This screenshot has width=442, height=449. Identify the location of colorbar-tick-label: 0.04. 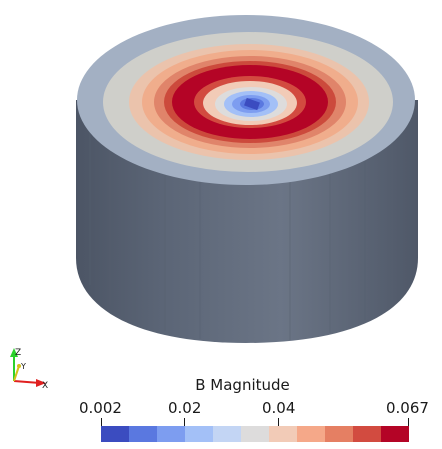
(279, 408).